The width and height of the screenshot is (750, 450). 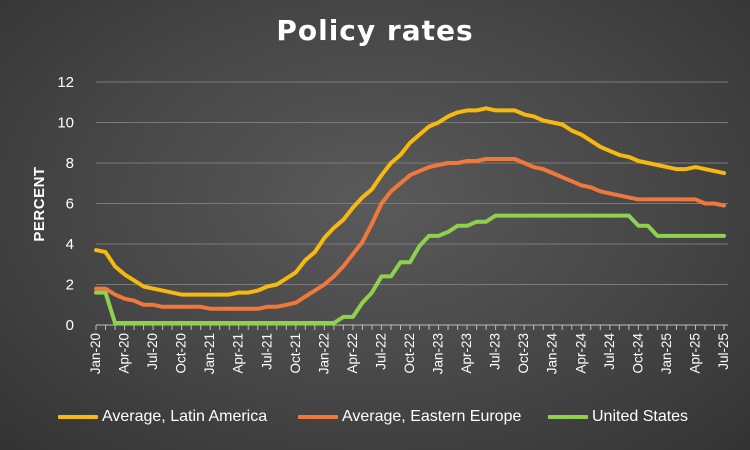 What do you see at coordinates (723, 351) in the screenshot?
I see `x-tick-label: Jul-25` at bounding box center [723, 351].